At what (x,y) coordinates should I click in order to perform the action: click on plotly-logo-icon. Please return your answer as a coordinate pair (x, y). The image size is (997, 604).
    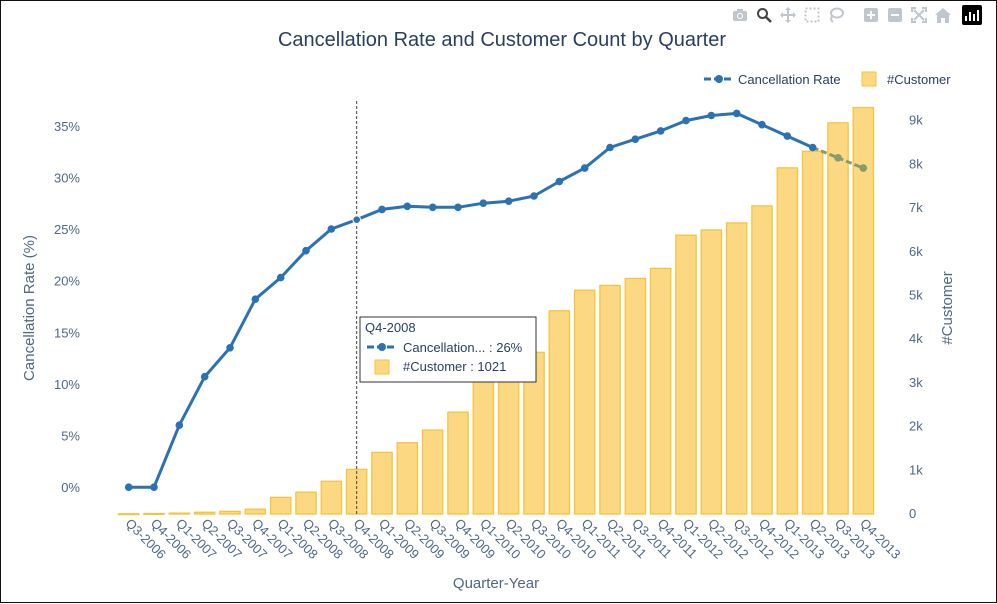
    Looking at the image, I should click on (972, 15).